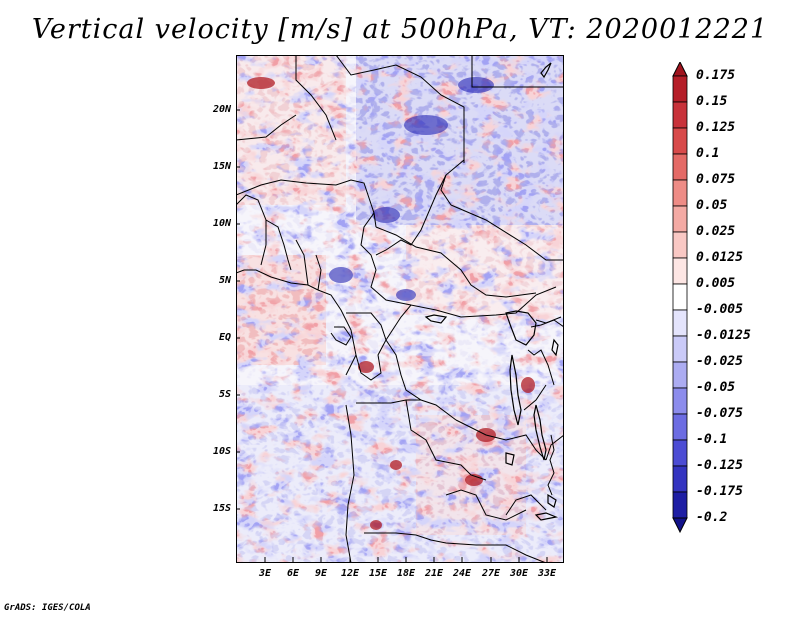  I want to click on colorbar-label: 0.175, so click(716, 75).